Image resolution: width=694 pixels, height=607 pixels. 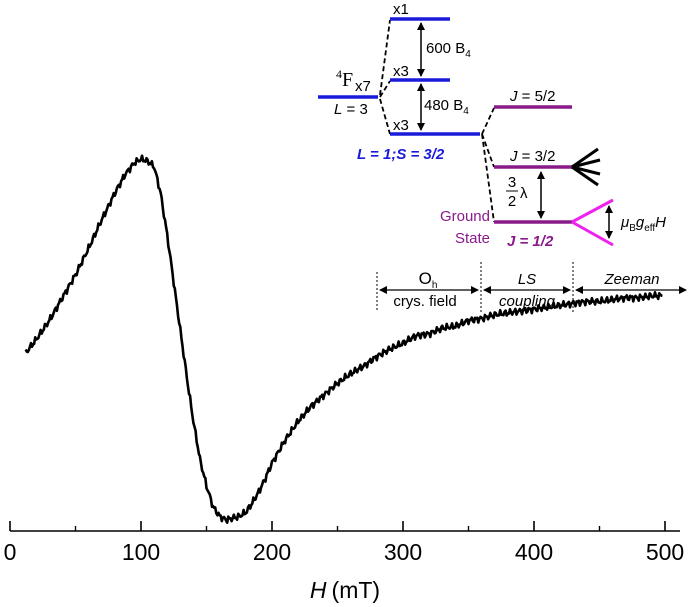 I want to click on cf-connector-upper, so click(x=385, y=57).